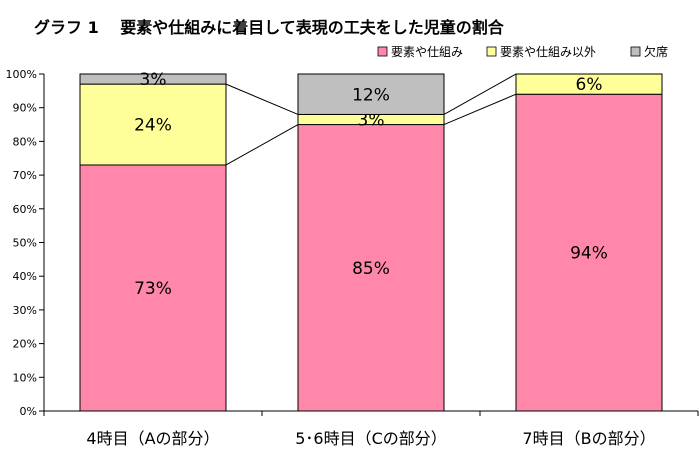 This screenshot has height=456, width=700. Describe the element at coordinates (25, 175) in the screenshot. I see `y-tick-label: 70%` at that location.